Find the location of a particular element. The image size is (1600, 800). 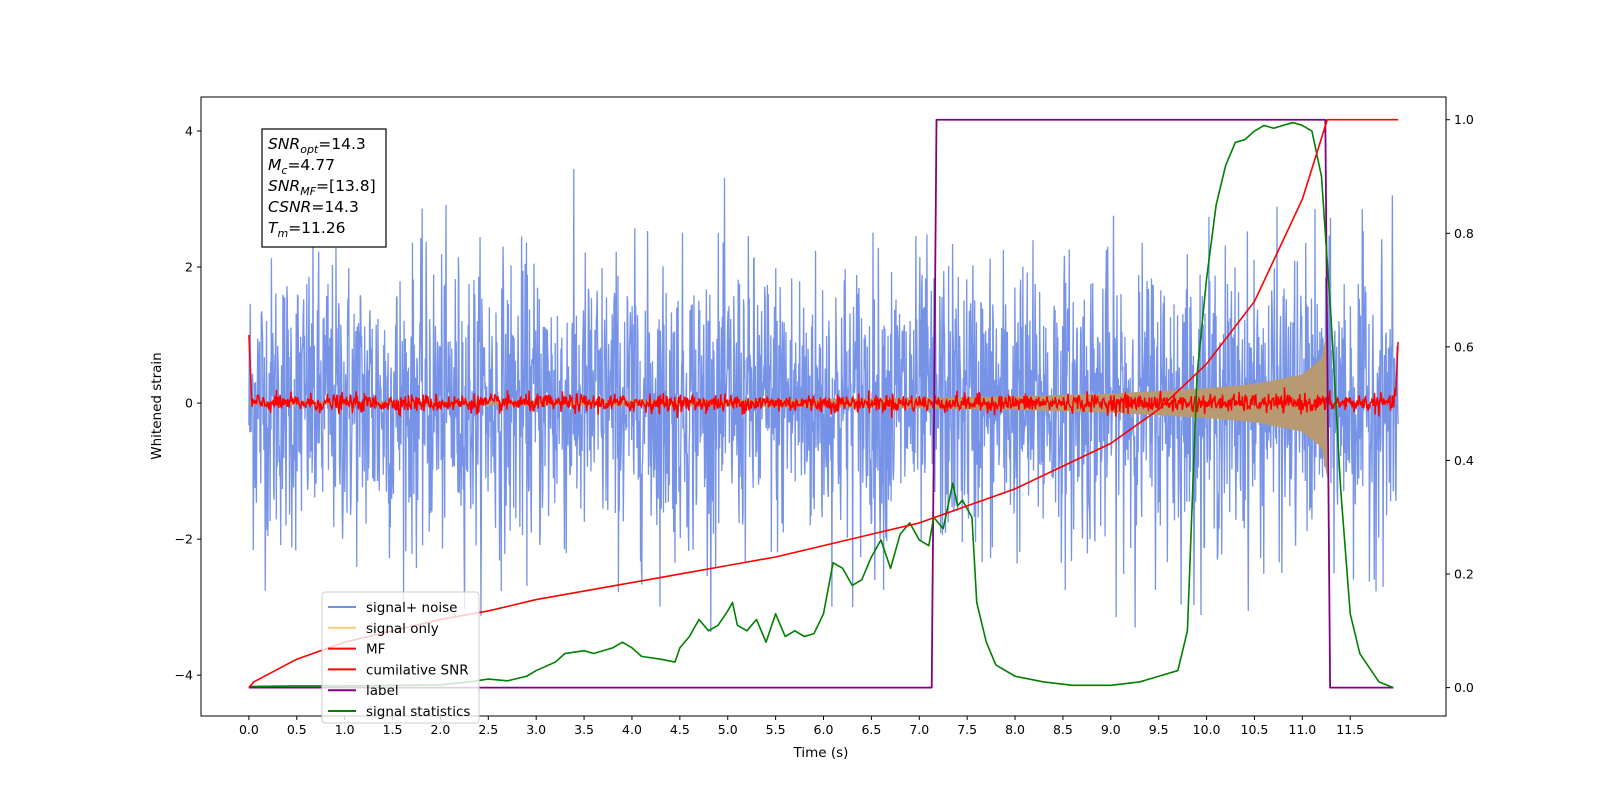

x-tick-label: 10.0 is located at coordinates (1207, 729).